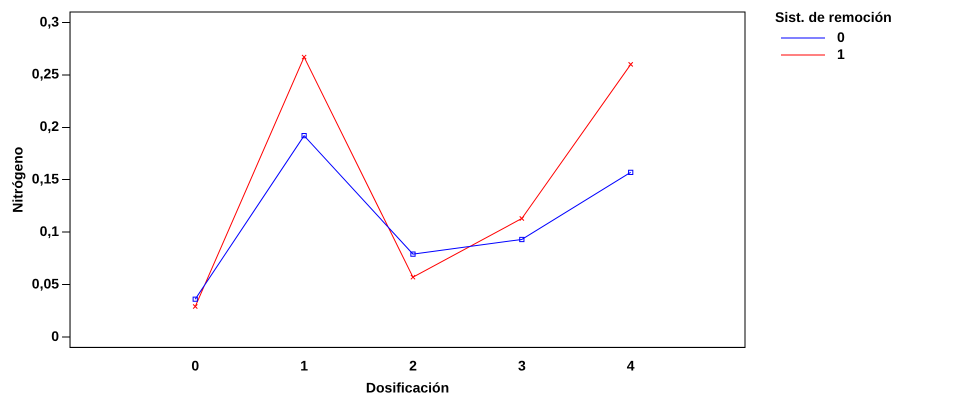 The image size is (971, 401). I want to click on y-tick-label: 0,1, so click(50, 230).